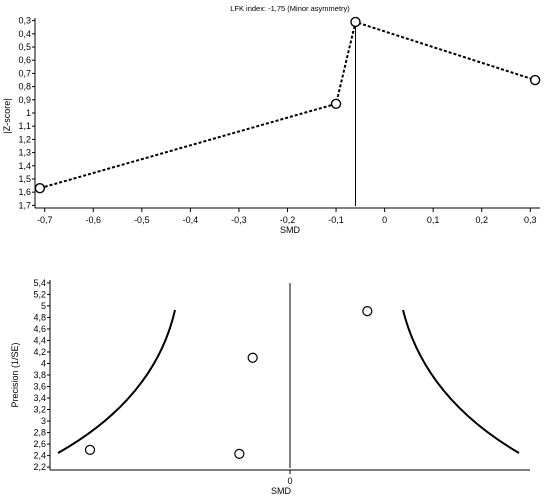  Describe the element at coordinates (24, 205) in the screenshot. I see `y-tick-label: 1,7` at that location.